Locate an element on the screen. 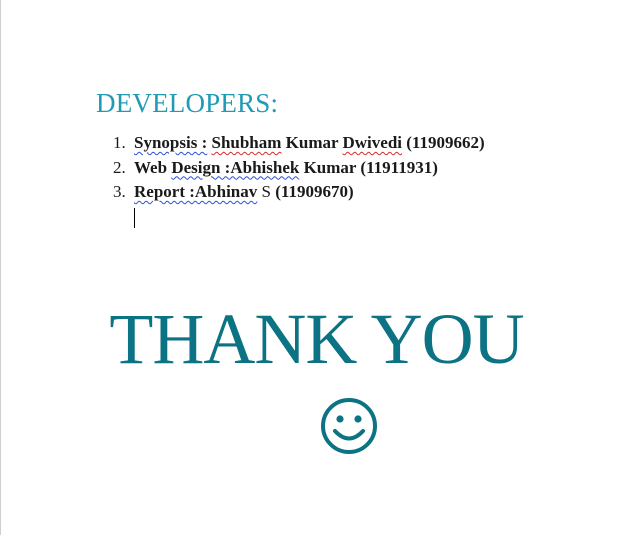 Image resolution: width=631 pixels, height=535 pixels. list-item: 2. Web Design :Abhishek Kumar (11911931) is located at coordinates (299, 168).